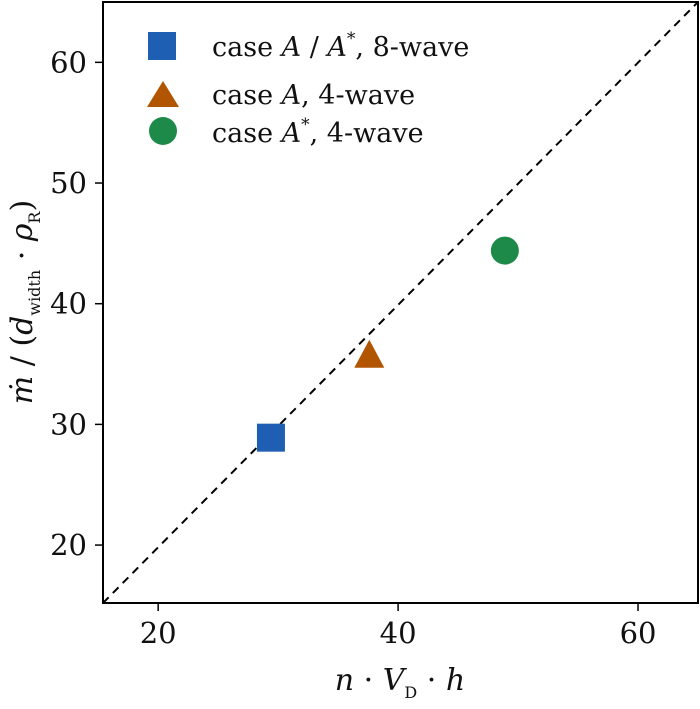 The image size is (700, 709). What do you see at coordinates (270, 437) in the screenshot?
I see `data-point-square` at bounding box center [270, 437].